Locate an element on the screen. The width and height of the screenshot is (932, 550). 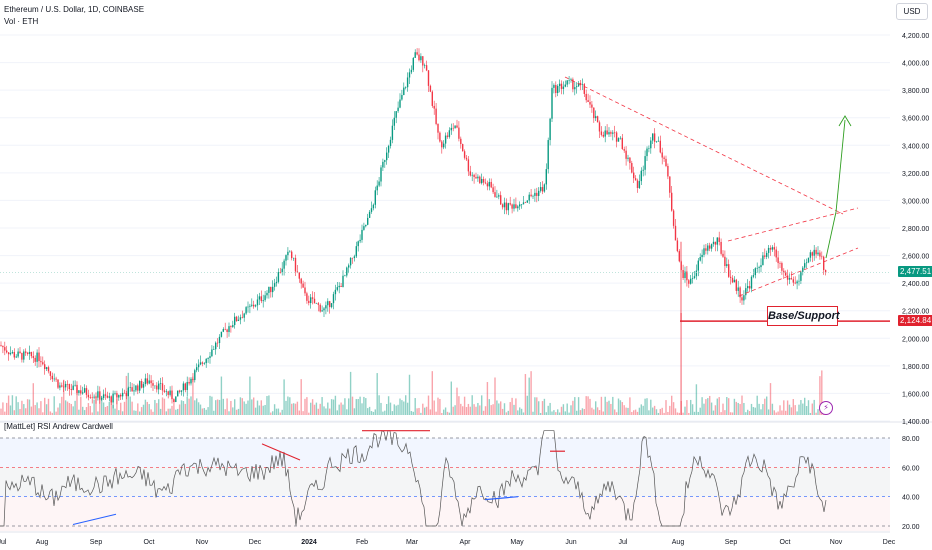
volume-label: Vol · ETH is located at coordinates (21, 21).